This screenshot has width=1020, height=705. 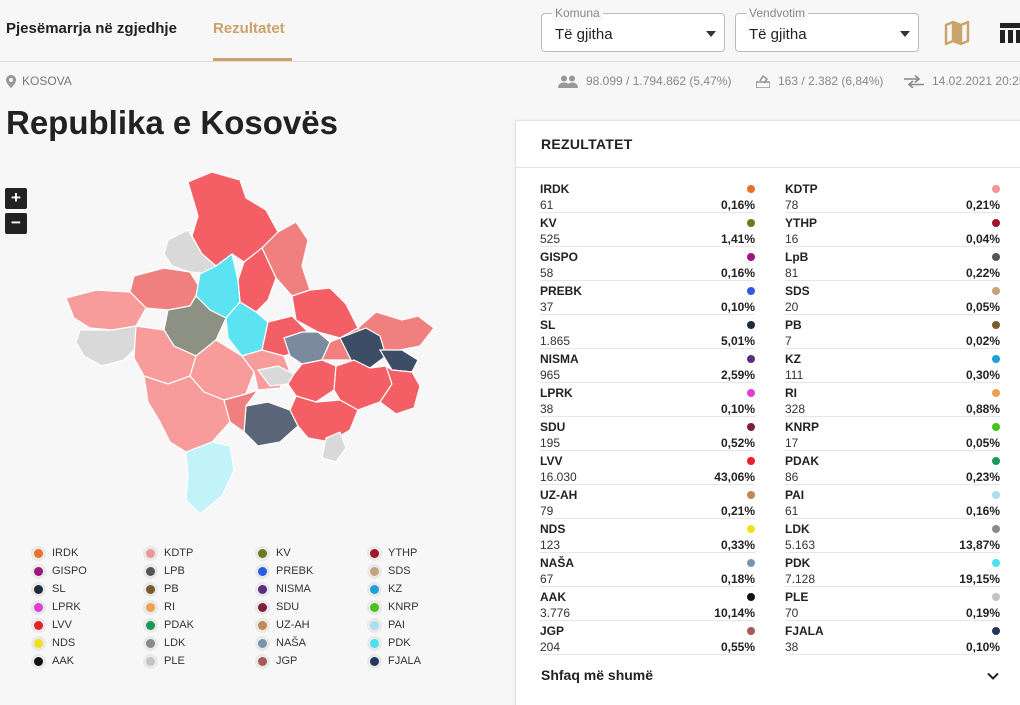 What do you see at coordinates (282, 643) in the screenshot?
I see `legend-item: NAŠA` at bounding box center [282, 643].